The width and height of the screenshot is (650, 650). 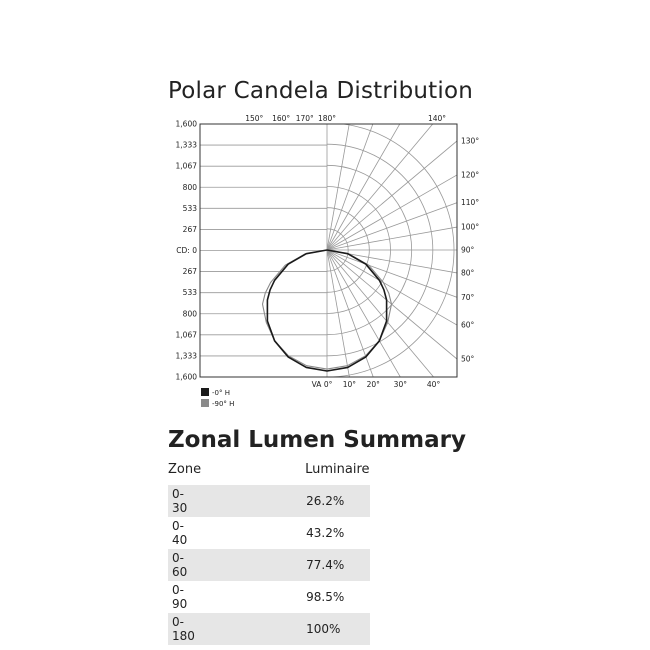 I want to click on luminaire-cell: 98.5%, so click(x=325, y=597).